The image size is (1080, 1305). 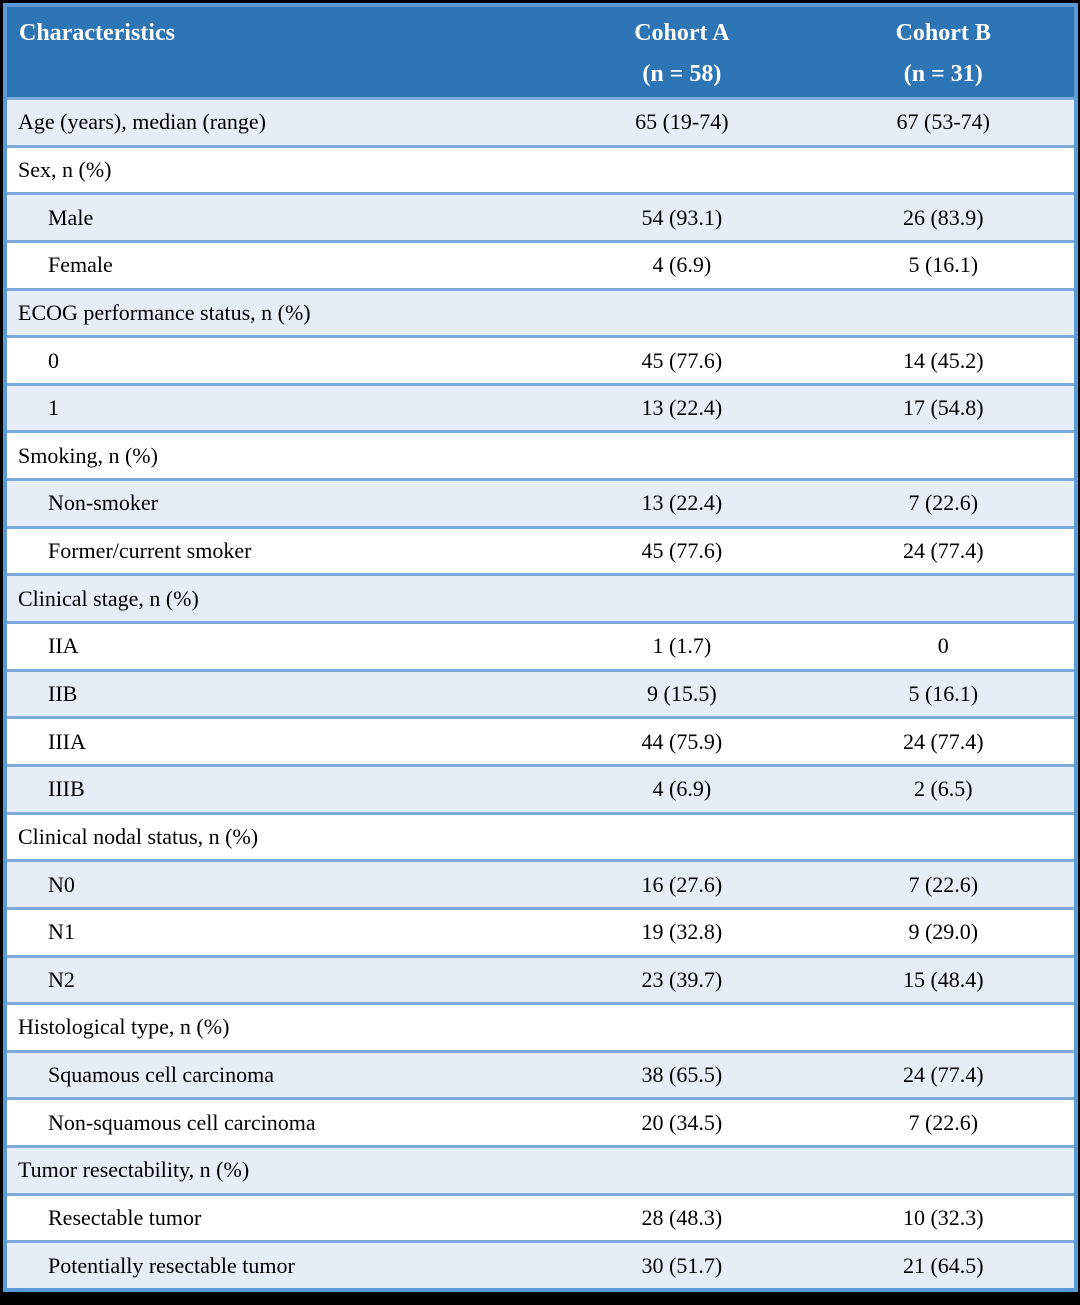 I want to click on cohort-a-cell: 54 (93.1), so click(x=682, y=217).